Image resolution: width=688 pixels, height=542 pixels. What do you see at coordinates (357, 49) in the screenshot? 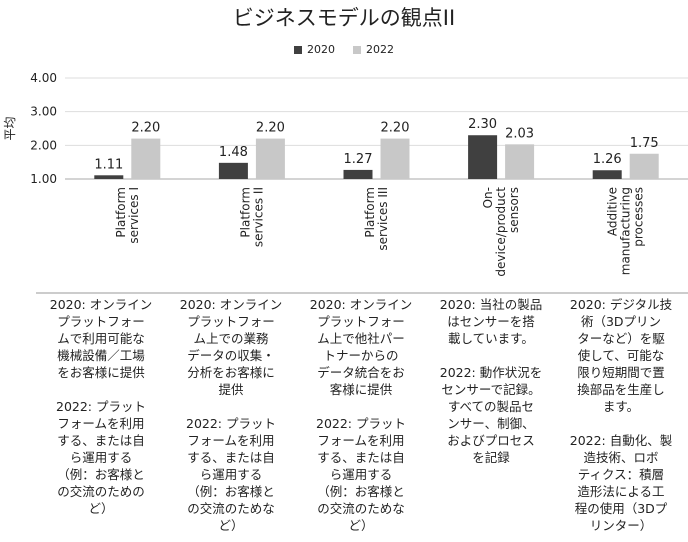
I see `legend-swatch-2022` at bounding box center [357, 49].